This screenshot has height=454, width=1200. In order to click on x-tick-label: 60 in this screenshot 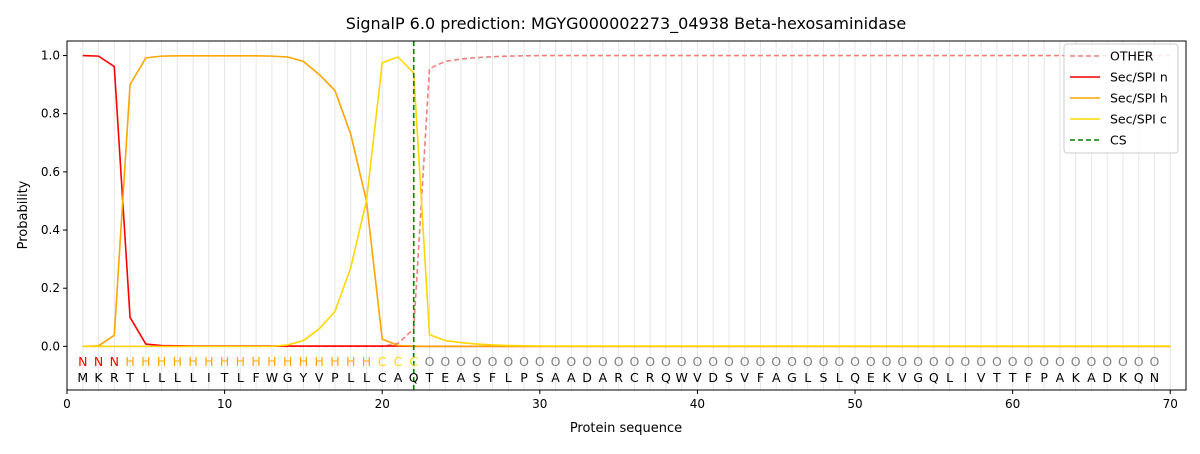, I will do `click(1012, 404)`.